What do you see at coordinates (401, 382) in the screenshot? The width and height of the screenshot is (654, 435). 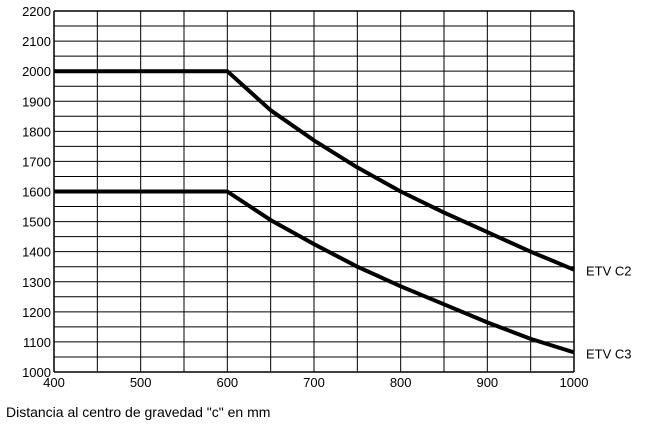 I see `x-tick-label: 800` at bounding box center [401, 382].